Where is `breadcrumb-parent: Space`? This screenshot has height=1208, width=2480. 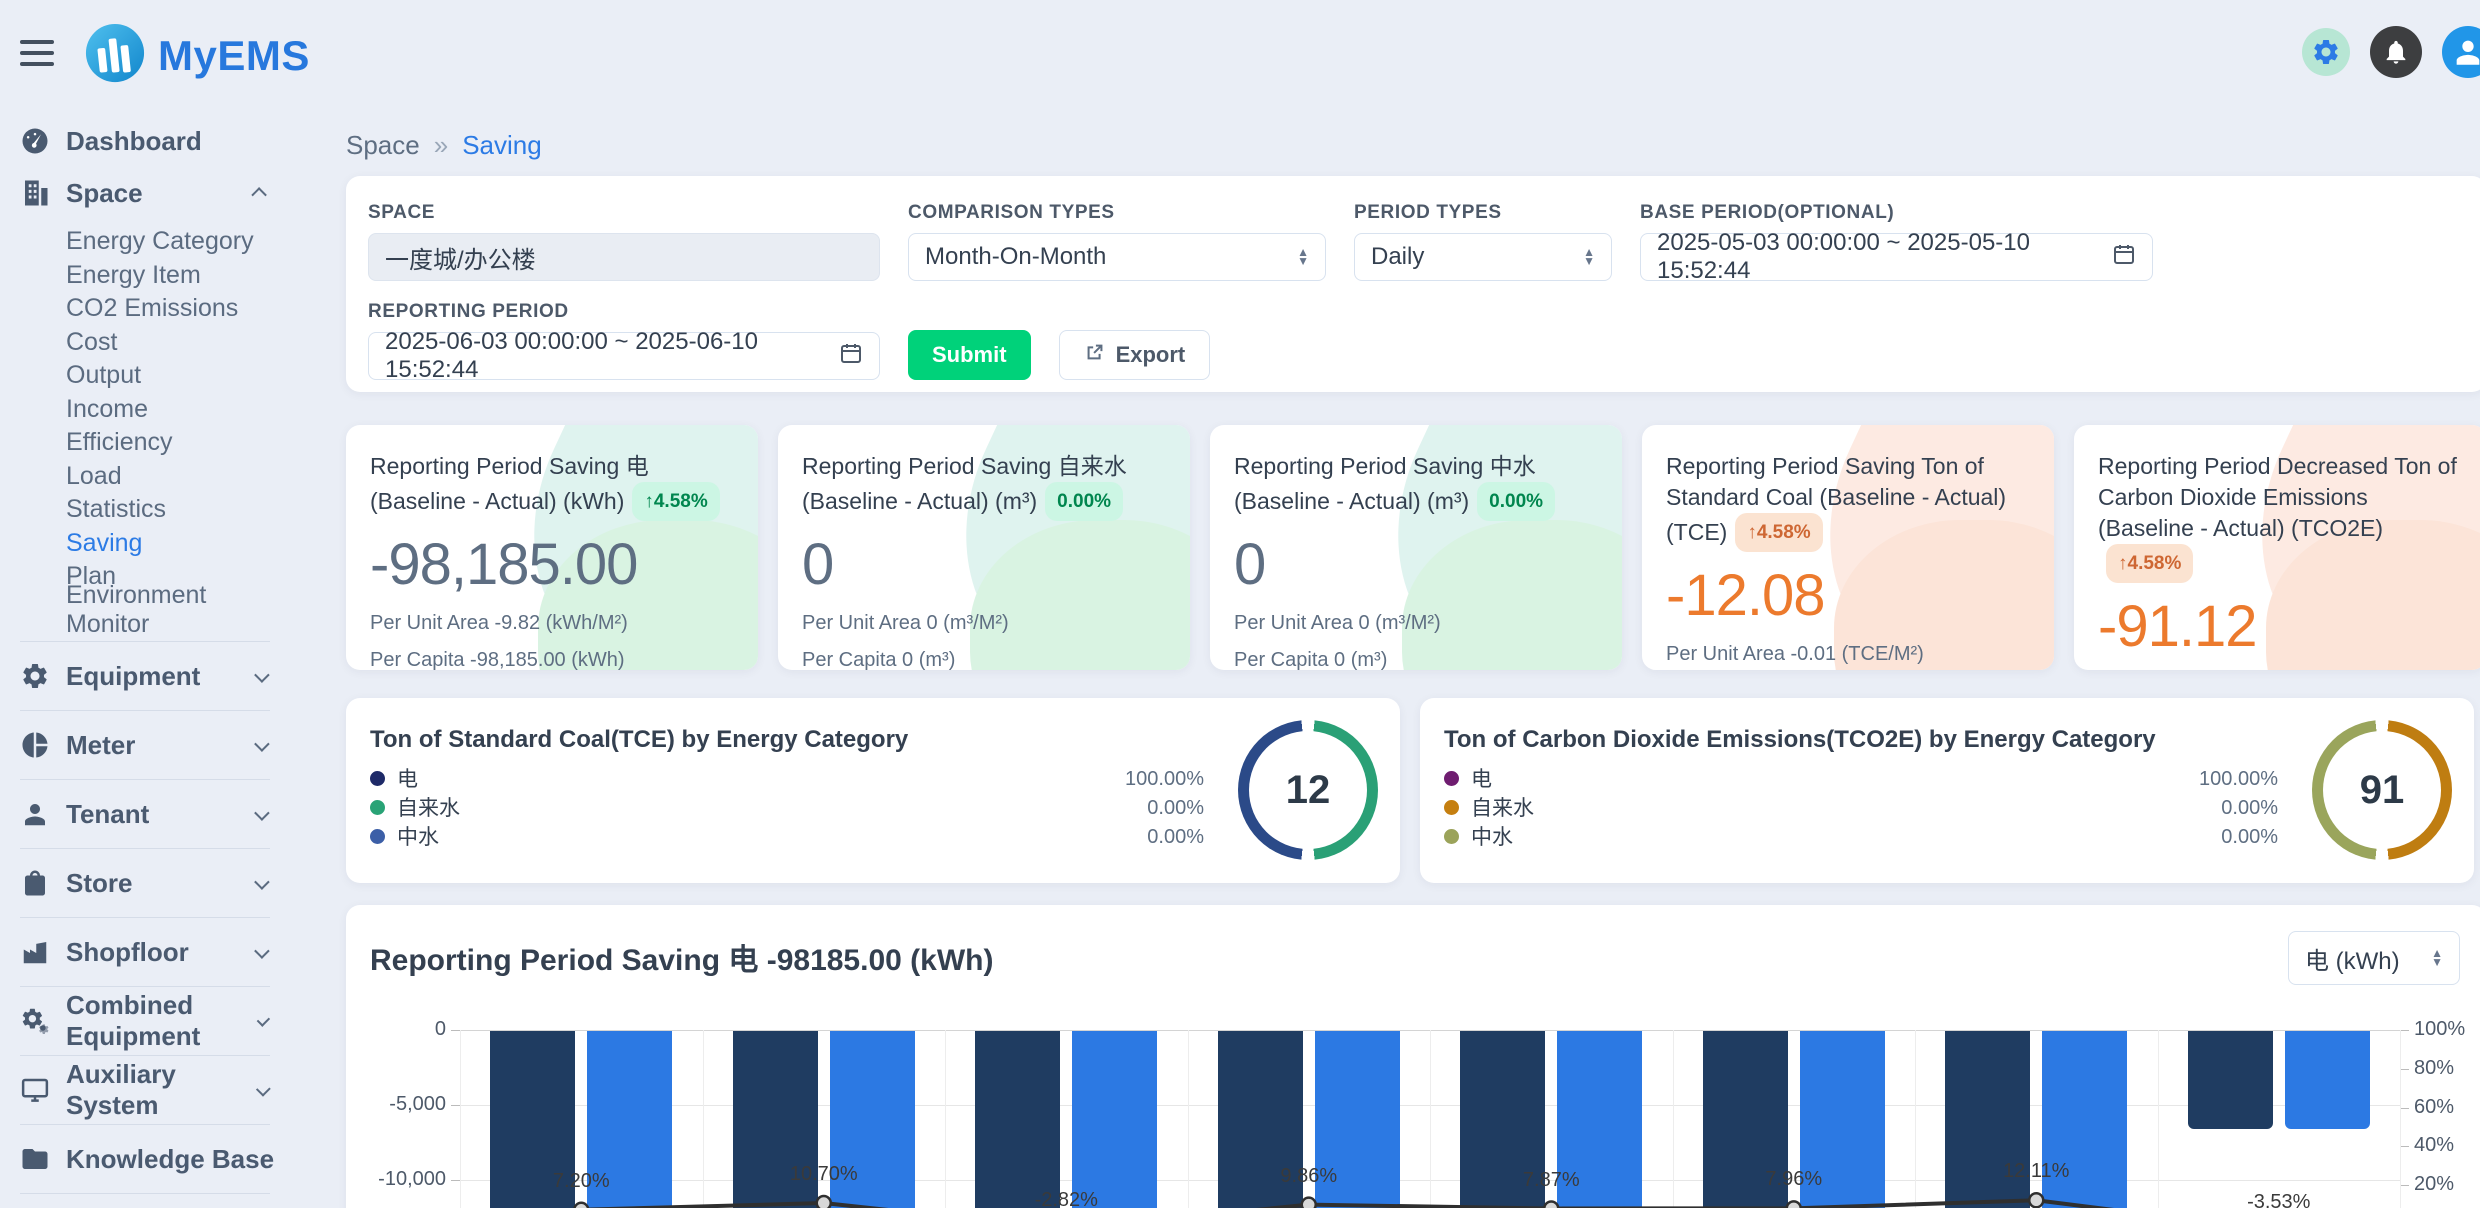 breadcrumb-parent: Space is located at coordinates (383, 145).